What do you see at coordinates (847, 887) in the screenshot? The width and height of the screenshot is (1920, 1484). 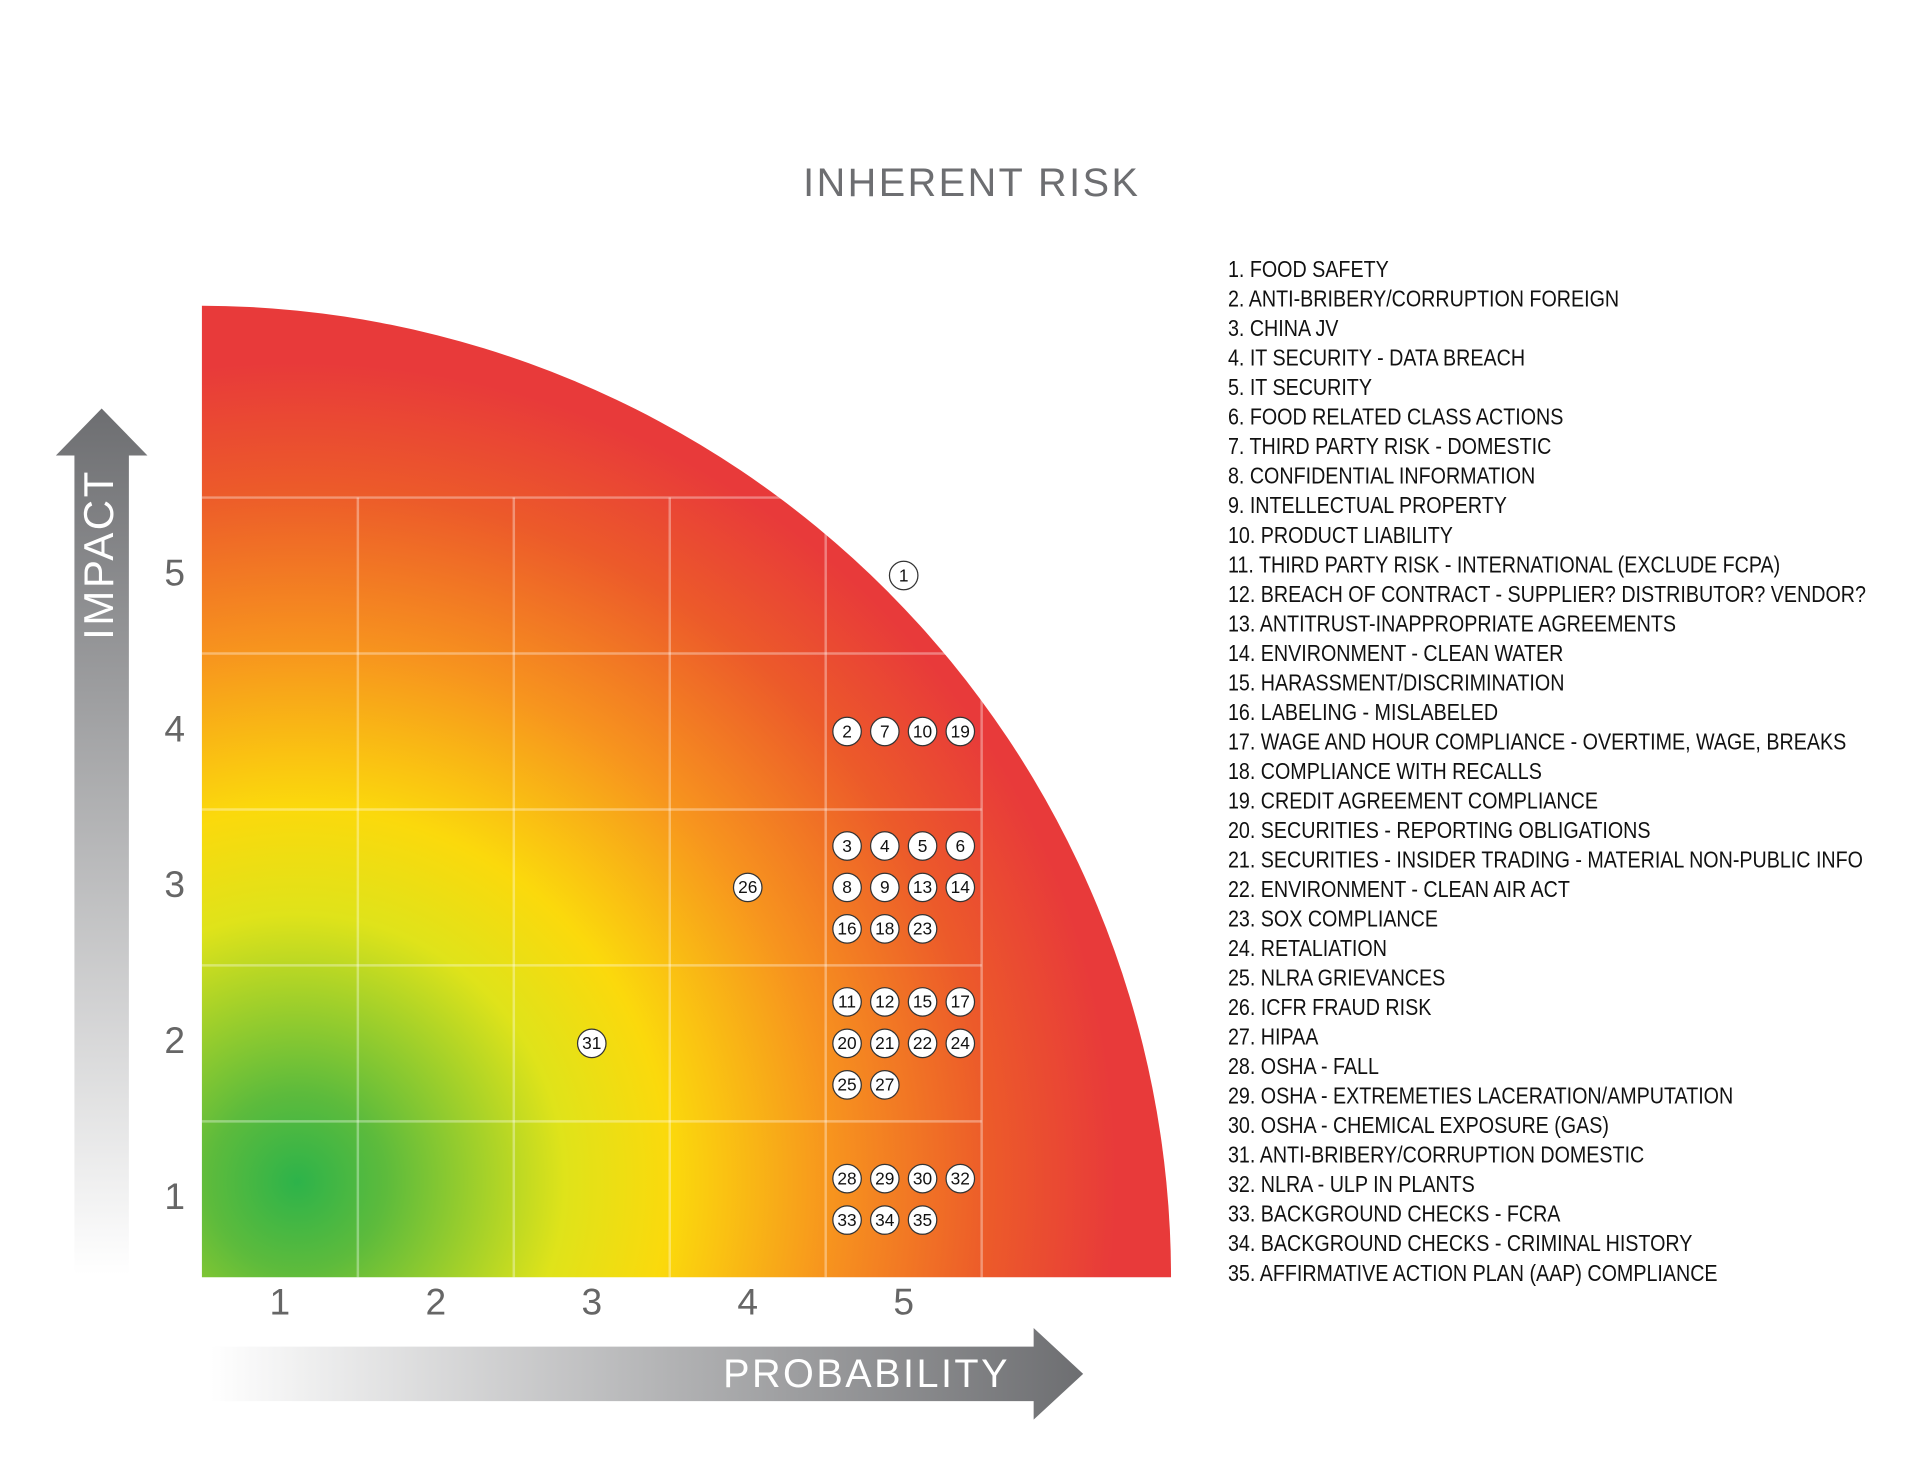 I see `risk-marker: 8` at bounding box center [847, 887].